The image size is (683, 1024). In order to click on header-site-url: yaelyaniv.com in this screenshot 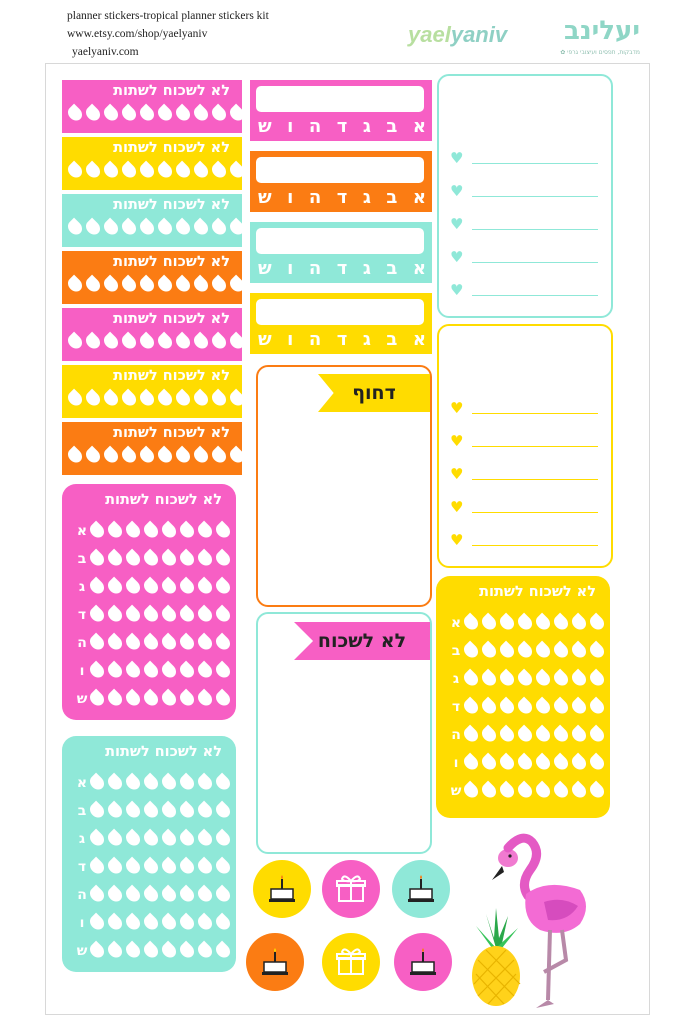, I will do `click(105, 52)`.